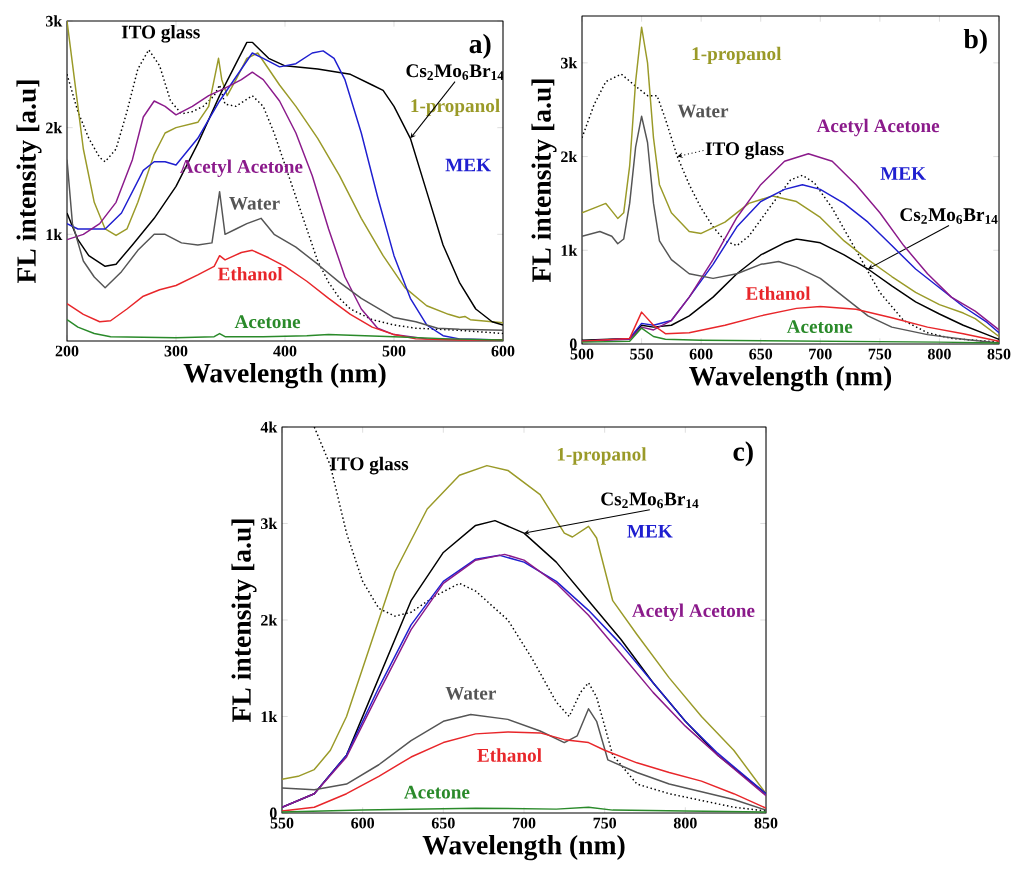 Image resolution: width=1020 pixels, height=878 pixels. I want to click on chart-title: a), so click(480, 46).